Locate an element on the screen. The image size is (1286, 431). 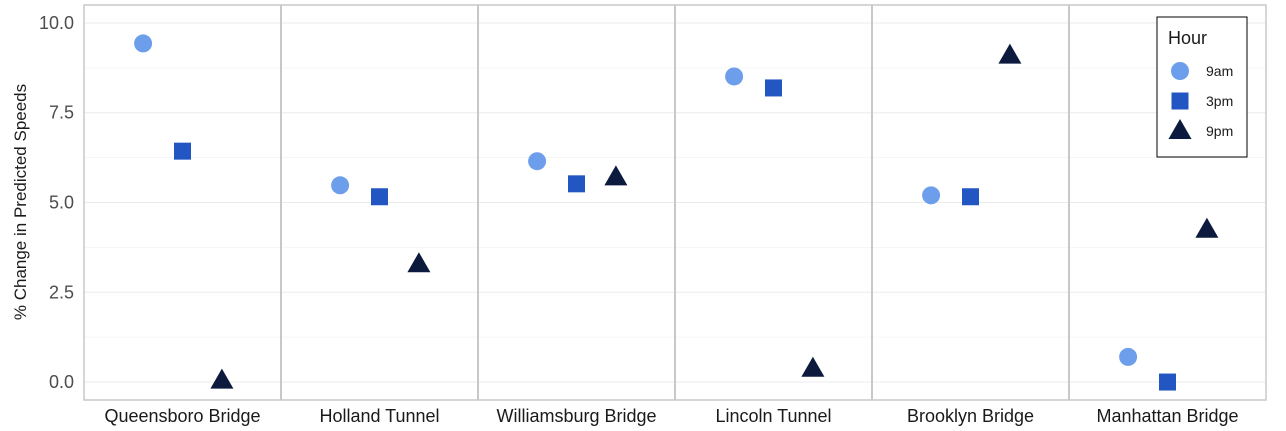
y-axis-title: % Change in Predicted Speeds is located at coordinates (20, 202).